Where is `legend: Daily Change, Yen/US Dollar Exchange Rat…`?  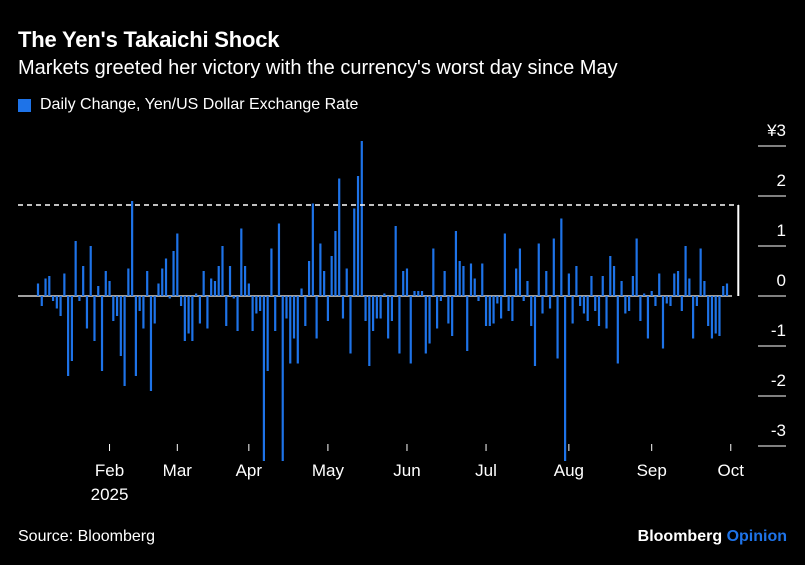
legend: Daily Change, Yen/US Dollar Exchange Rat… is located at coordinates (188, 105).